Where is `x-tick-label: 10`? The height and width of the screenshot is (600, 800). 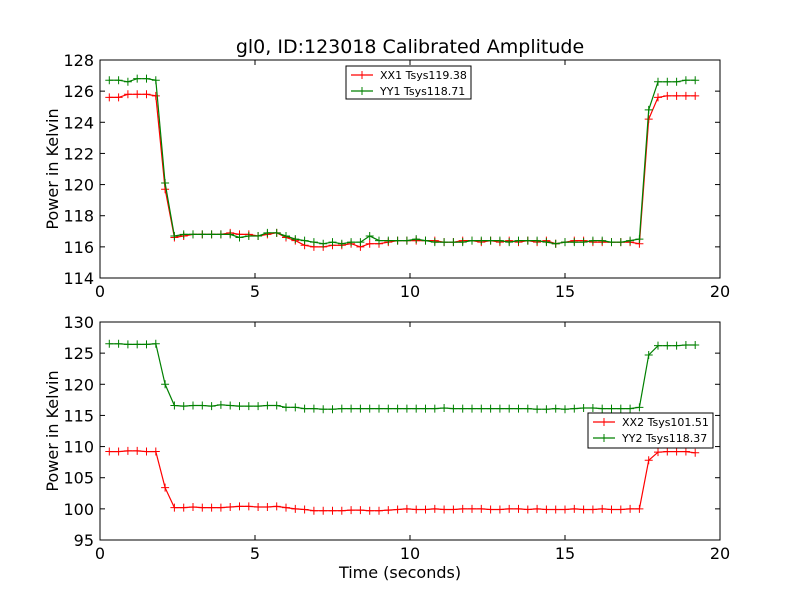 x-tick-label: 10 is located at coordinates (410, 553).